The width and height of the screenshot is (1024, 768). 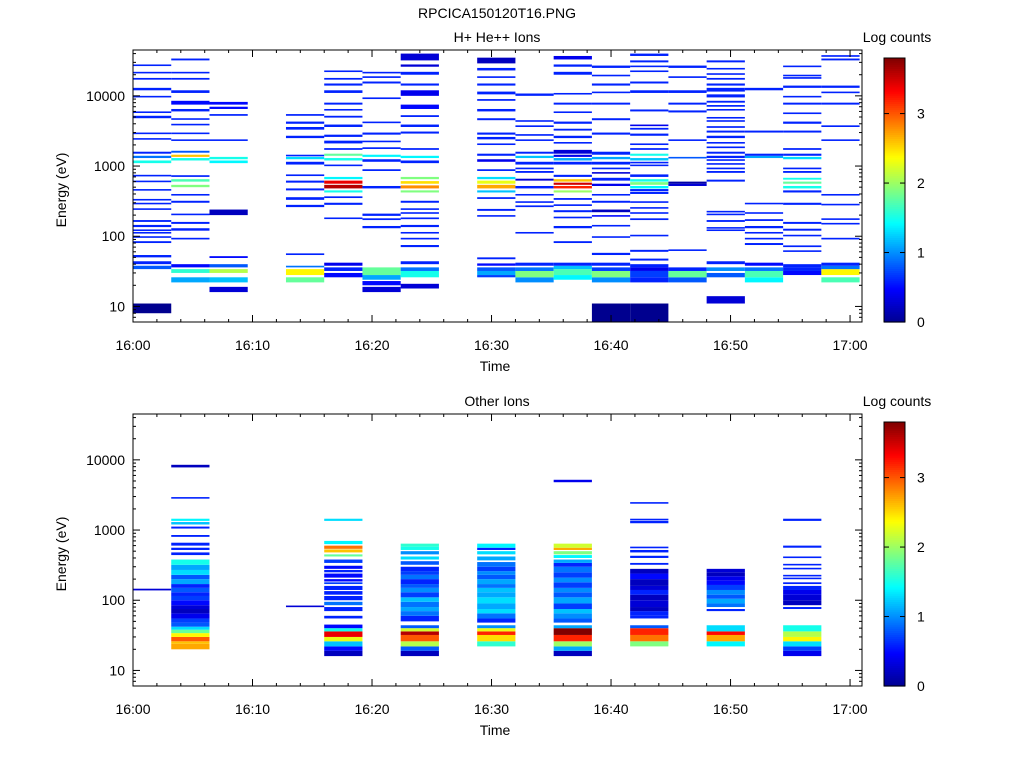 What do you see at coordinates (132, 345) in the screenshot?
I see `x-tick-label: 16:00` at bounding box center [132, 345].